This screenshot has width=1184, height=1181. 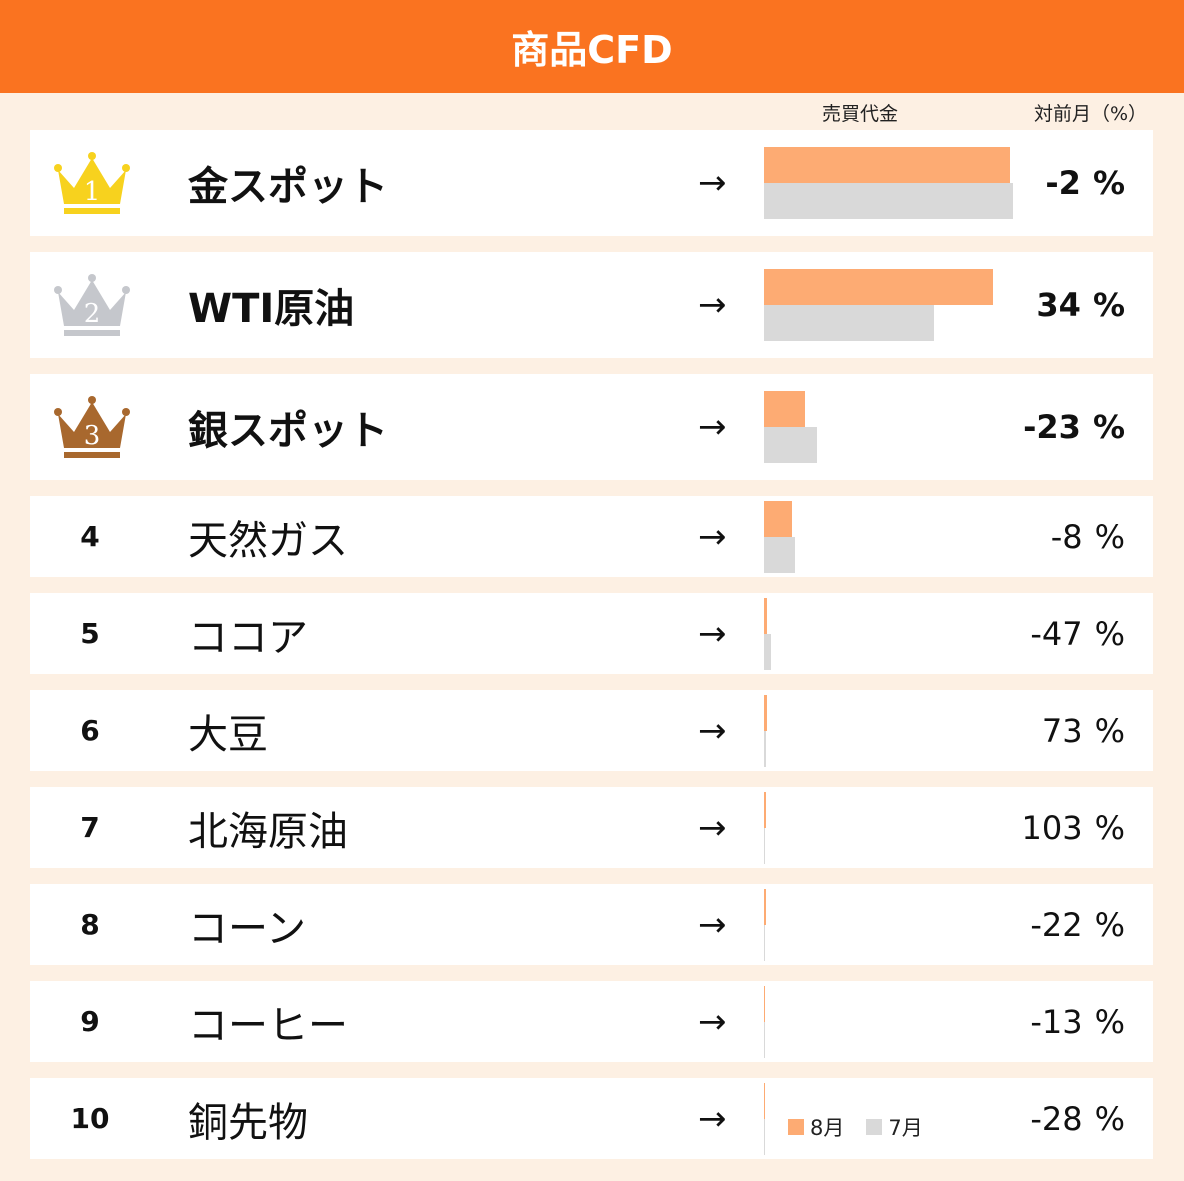 What do you see at coordinates (1056, 633) in the screenshot?
I see `change-number: -47` at bounding box center [1056, 633].